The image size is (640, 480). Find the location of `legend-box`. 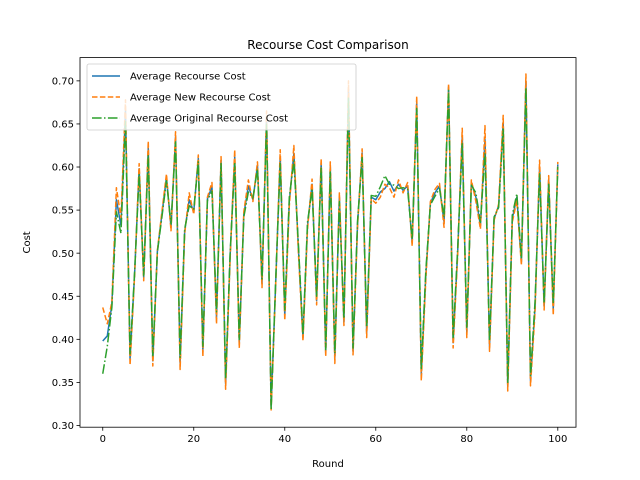

legend-box is located at coordinates (221, 97).